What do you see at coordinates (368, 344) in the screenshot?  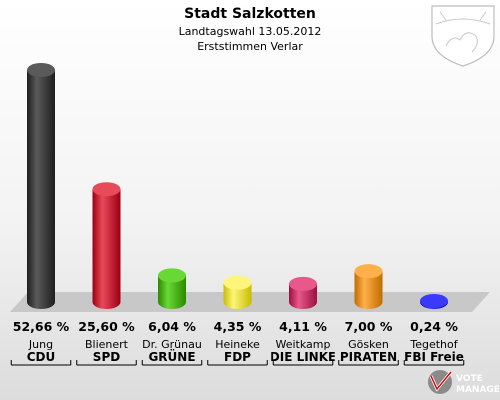 I see `candidate-label: Gösken` at bounding box center [368, 344].